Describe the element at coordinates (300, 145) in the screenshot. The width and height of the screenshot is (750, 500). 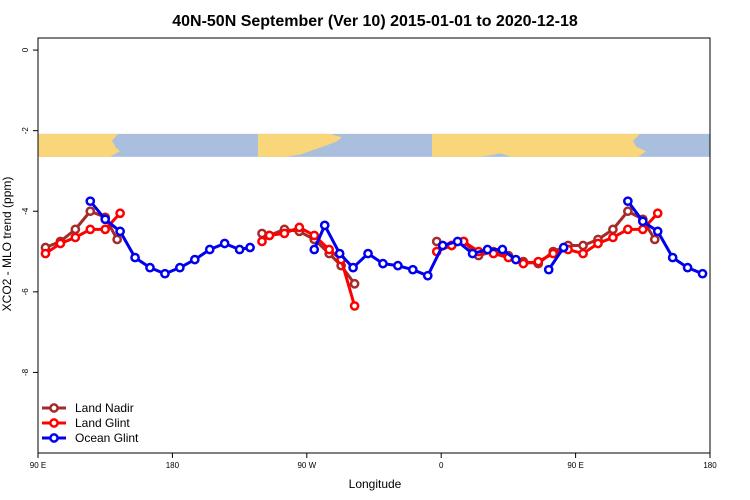
I see `land-north-america` at that location.